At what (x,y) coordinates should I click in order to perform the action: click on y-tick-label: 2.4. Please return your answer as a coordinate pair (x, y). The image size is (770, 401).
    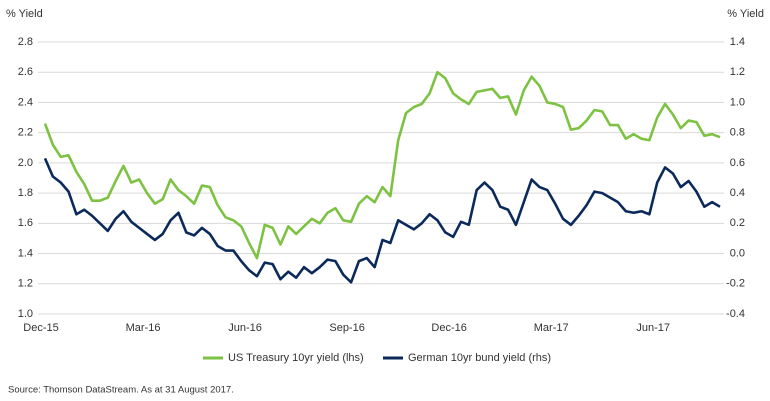
    Looking at the image, I should click on (25, 102).